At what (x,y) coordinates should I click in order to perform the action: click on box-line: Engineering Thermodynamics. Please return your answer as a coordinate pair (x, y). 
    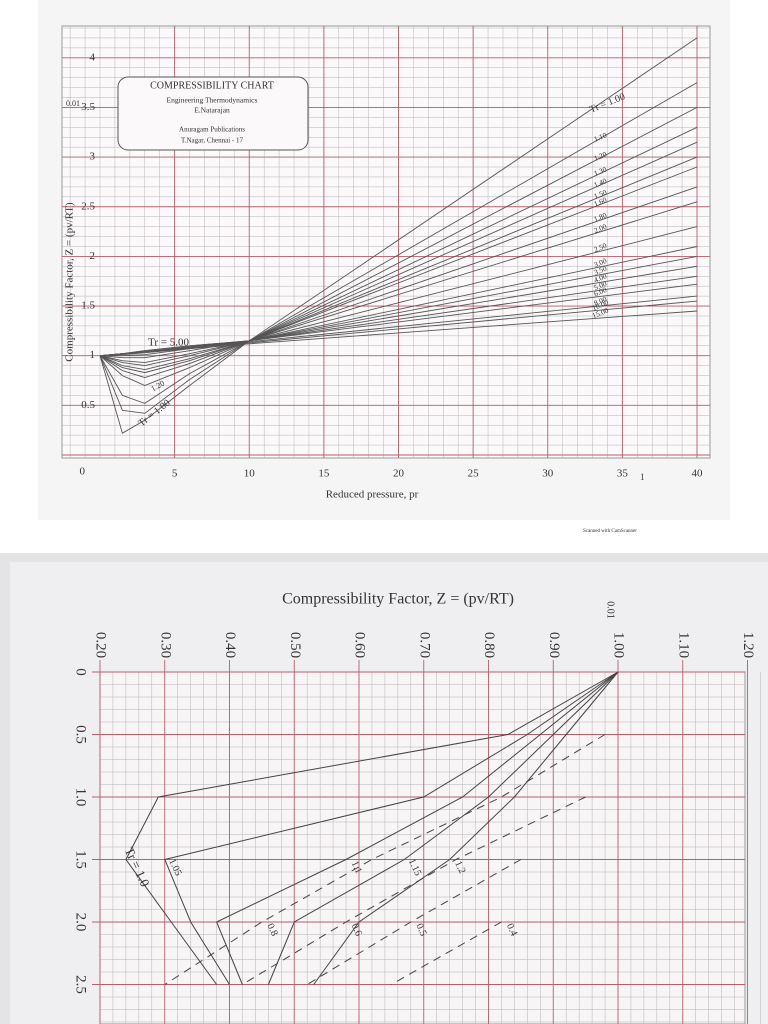
    Looking at the image, I should click on (212, 100).